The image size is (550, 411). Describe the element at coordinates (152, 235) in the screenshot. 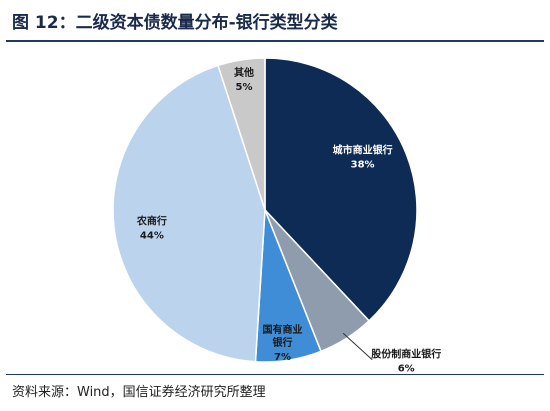

I see `slice-percent-label: 44%` at that location.